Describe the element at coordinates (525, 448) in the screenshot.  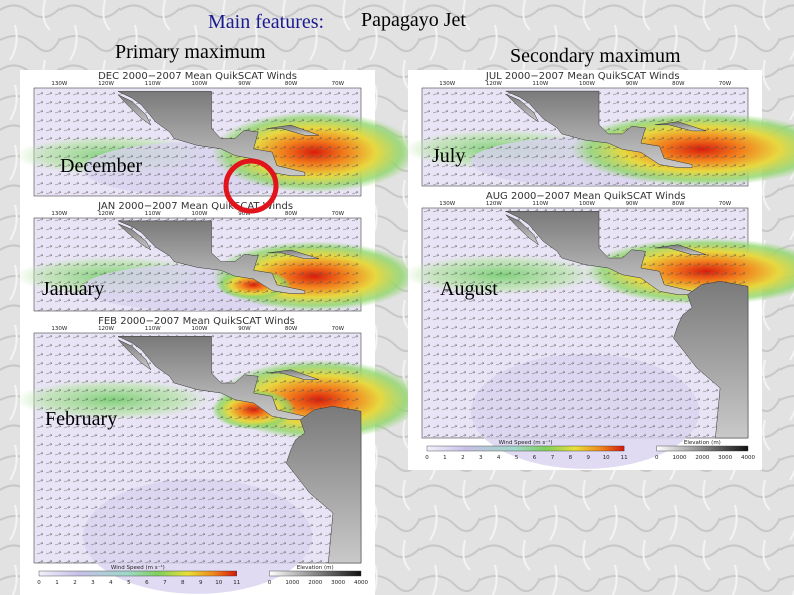
I see `wind-colorbar` at that location.